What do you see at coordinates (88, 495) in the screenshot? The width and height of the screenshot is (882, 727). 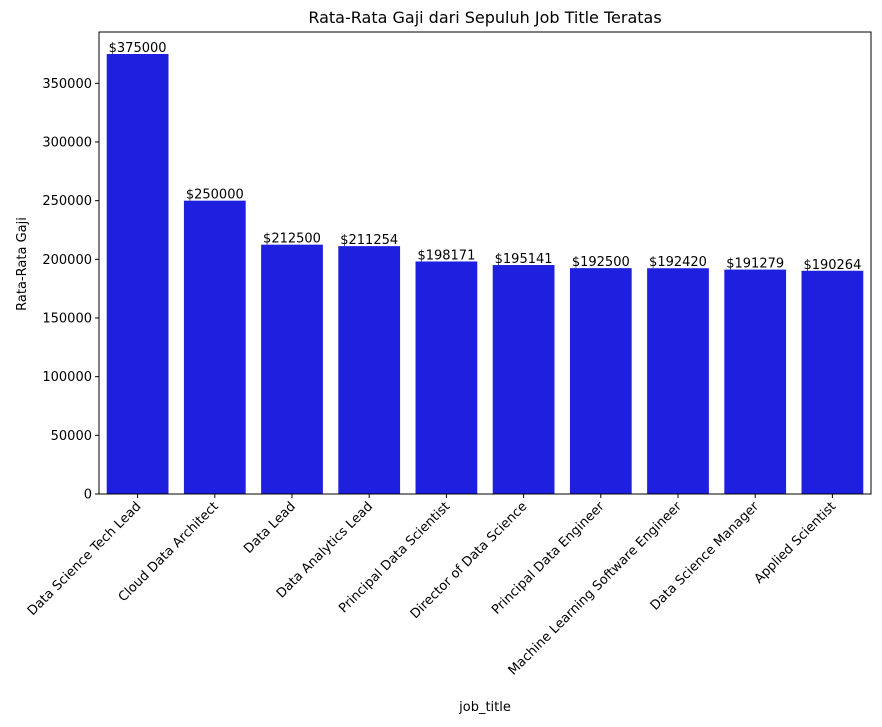 I see `y-tick-label: 0` at bounding box center [88, 495].